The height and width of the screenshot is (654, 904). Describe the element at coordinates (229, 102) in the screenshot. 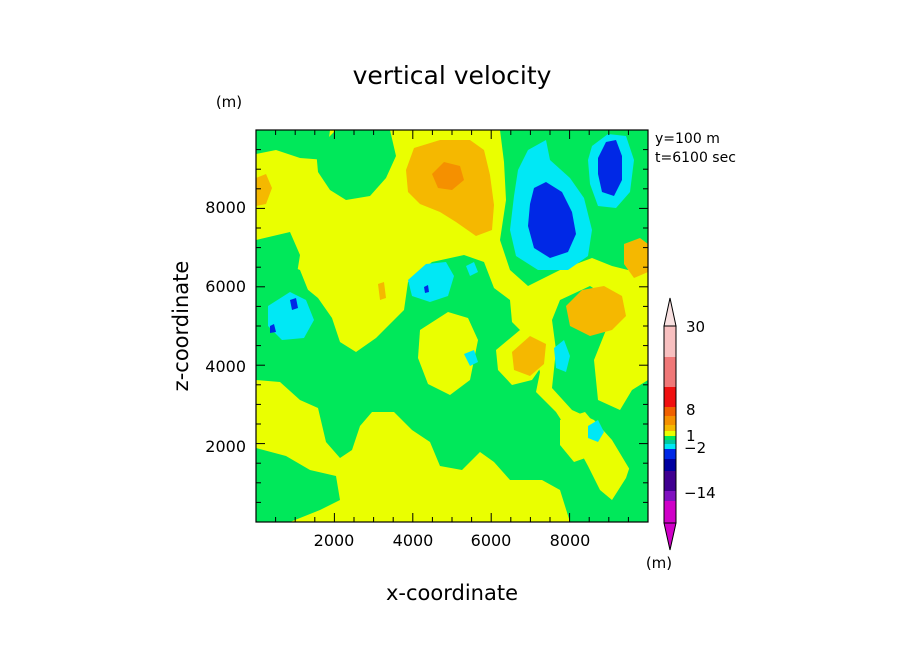

I see `y-unit-label: (m)` at that location.